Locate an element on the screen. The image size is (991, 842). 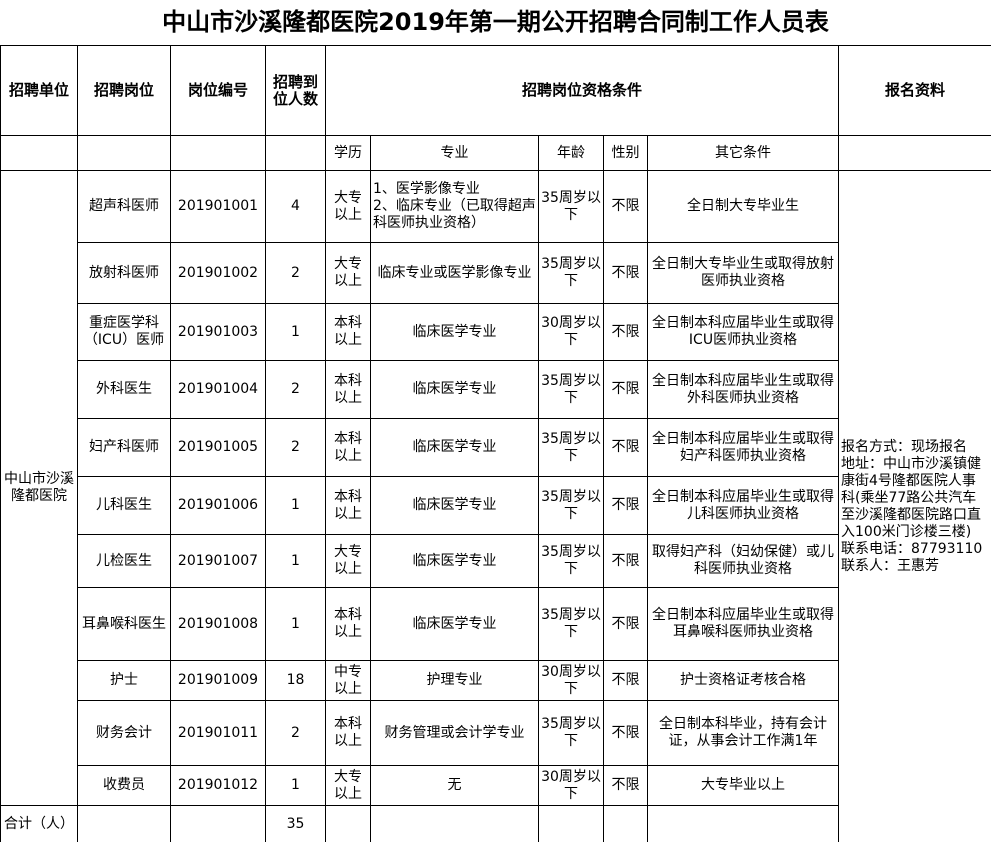
post: 护士 is located at coordinates (124, 680).